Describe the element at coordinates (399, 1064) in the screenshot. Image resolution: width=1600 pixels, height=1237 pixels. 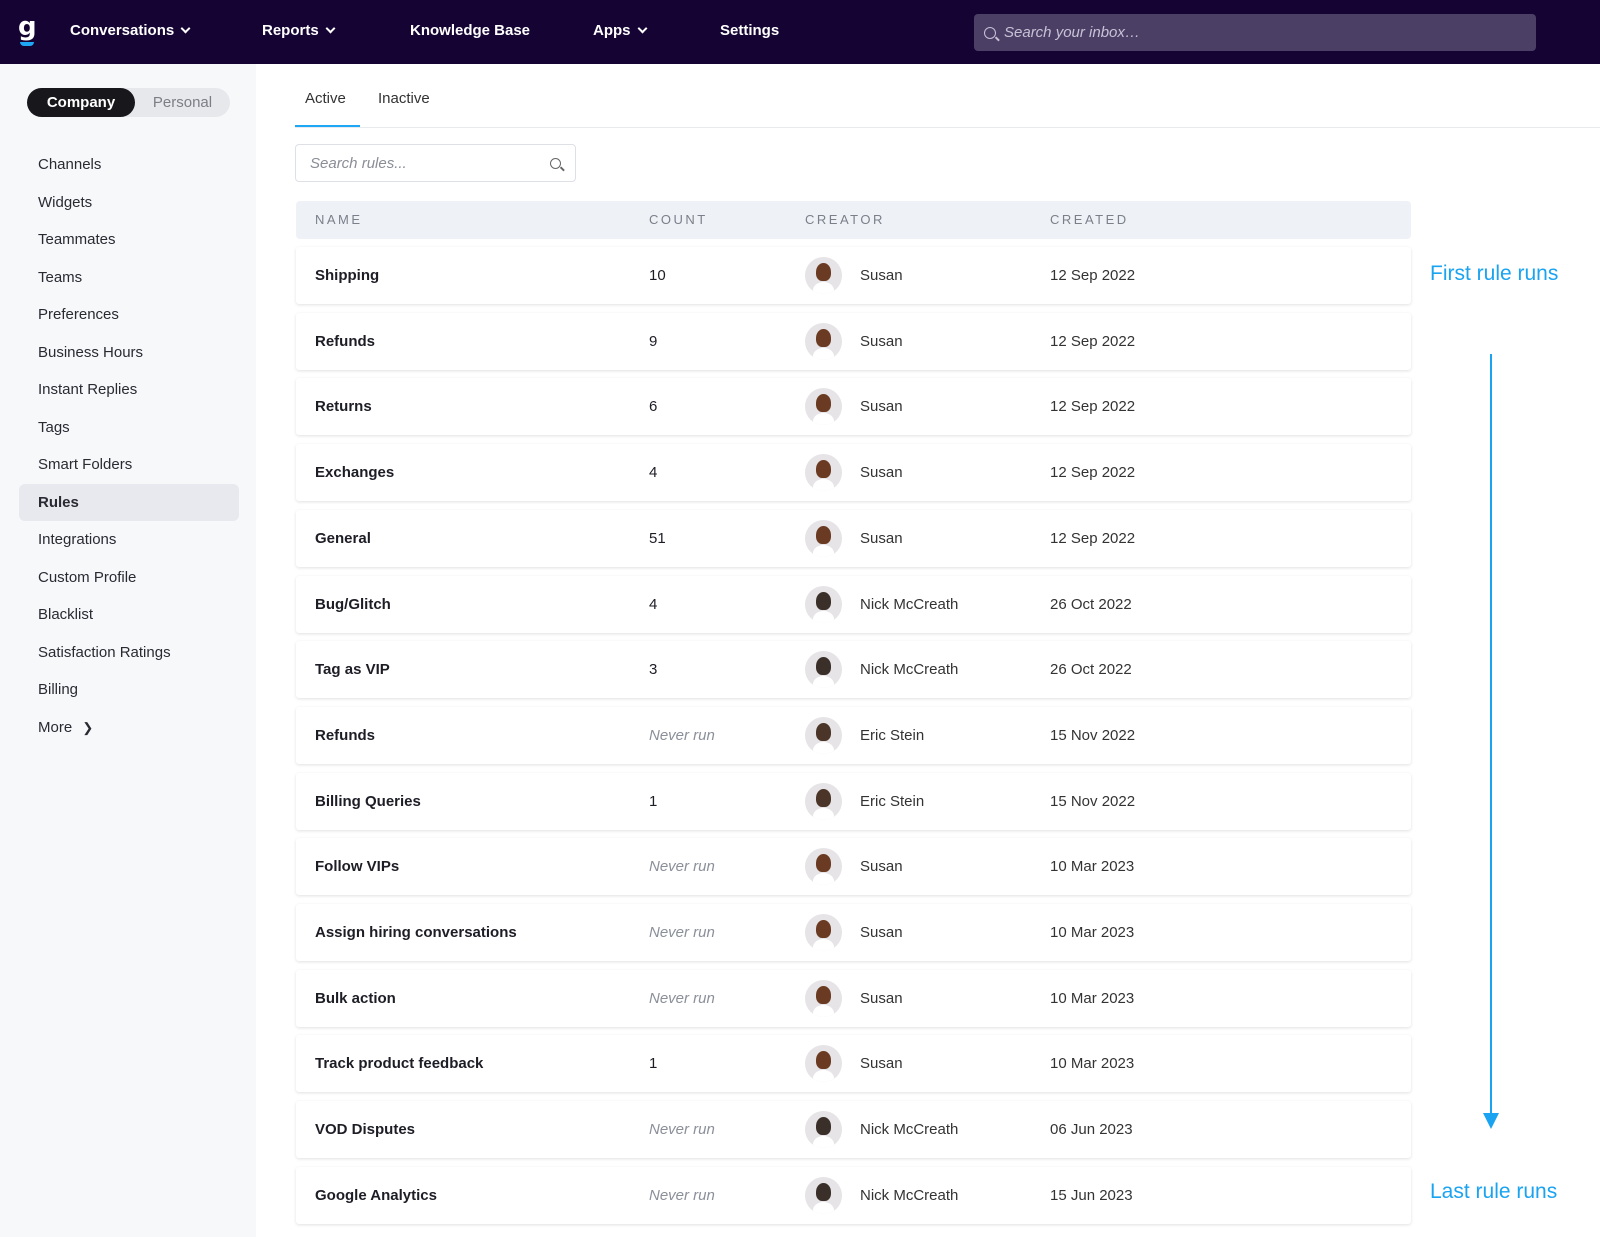
I see `rule-name: Track product feedback` at that location.